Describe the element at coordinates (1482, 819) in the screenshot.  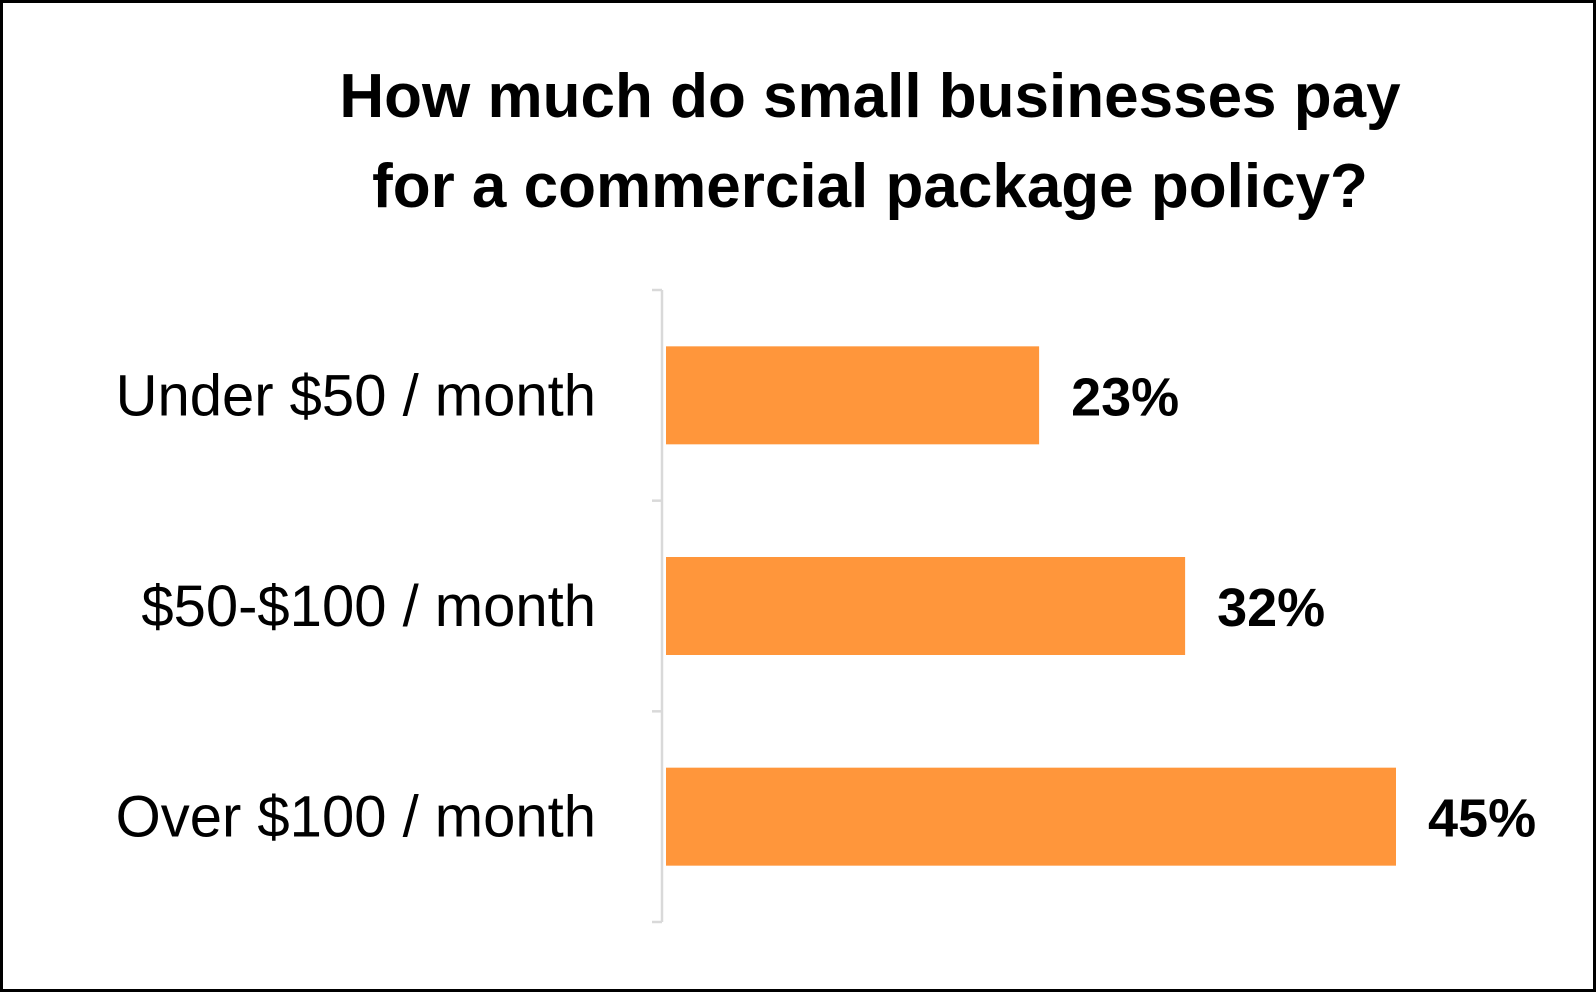
I see `data-label: 45%` at that location.